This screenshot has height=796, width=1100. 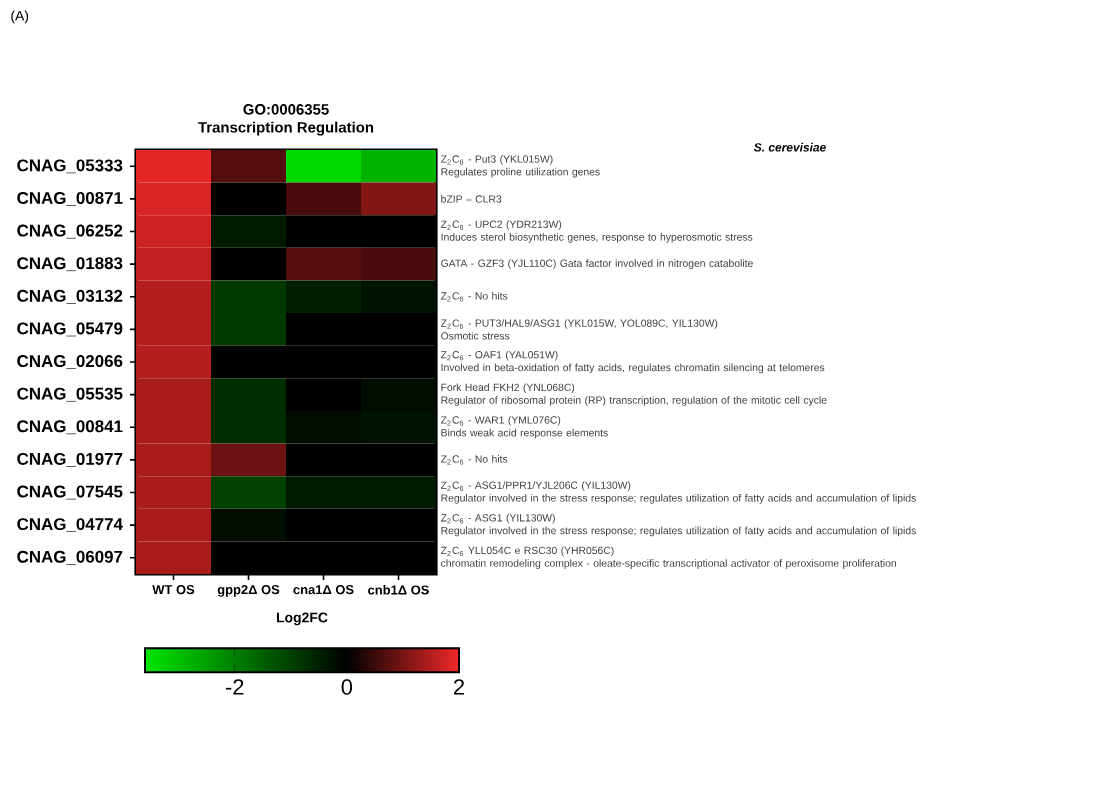 I want to click on y-tick-label: CNAG_01883, so click(x=70, y=264).